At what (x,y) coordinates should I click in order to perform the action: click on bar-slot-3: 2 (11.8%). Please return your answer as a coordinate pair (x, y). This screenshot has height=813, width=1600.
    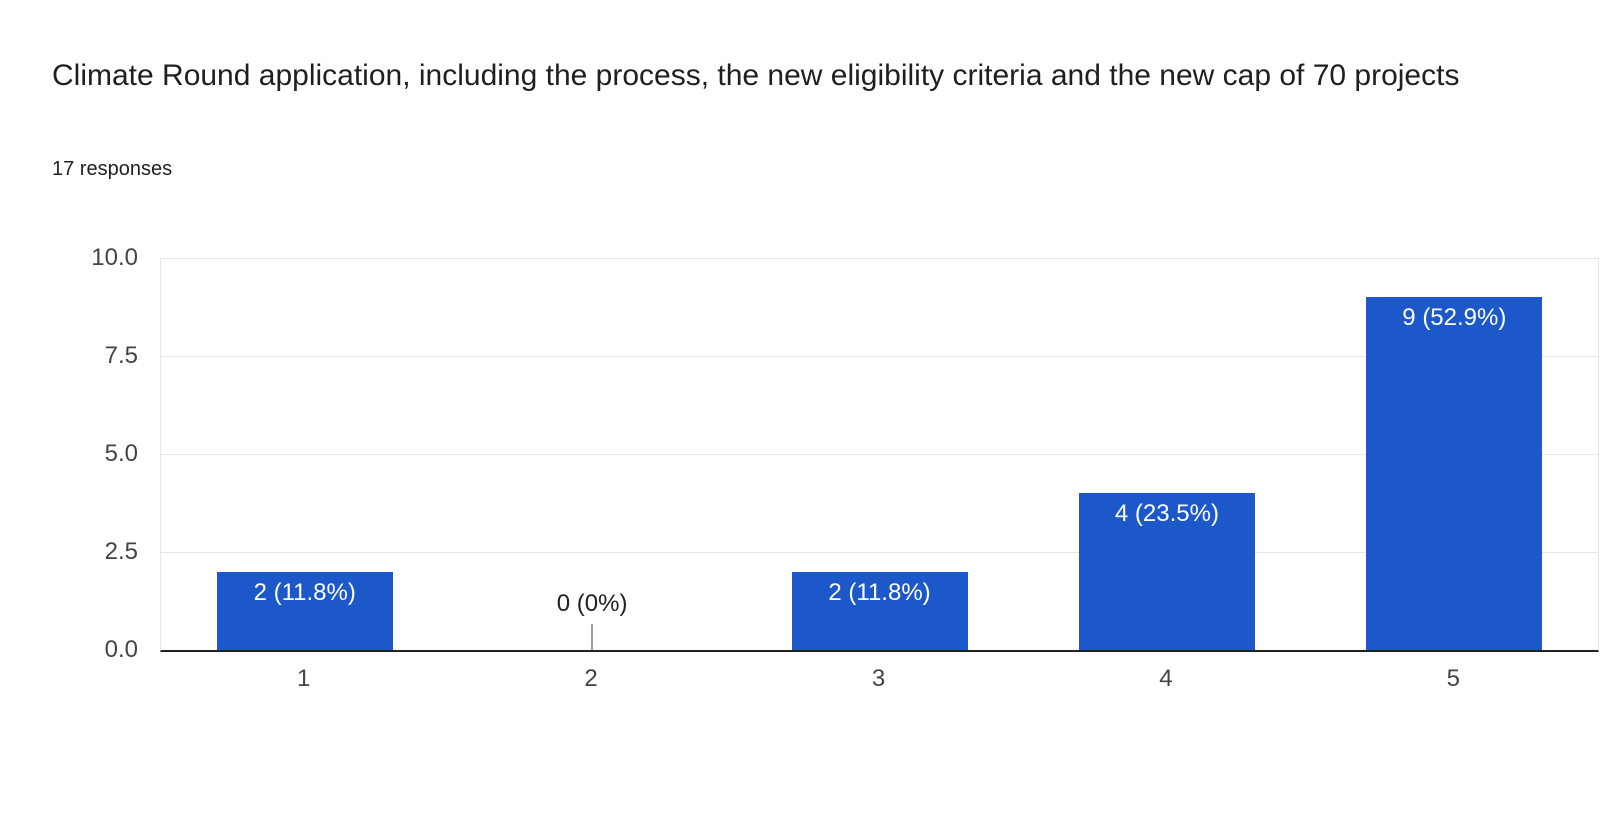
    Looking at the image, I should click on (879, 454).